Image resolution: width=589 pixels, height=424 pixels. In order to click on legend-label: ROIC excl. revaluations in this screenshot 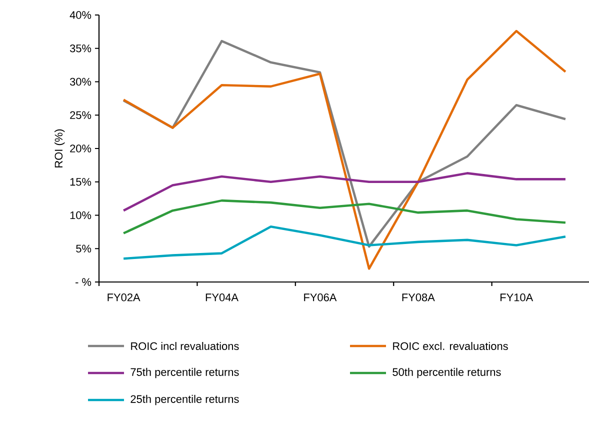, I will do `click(450, 346)`.